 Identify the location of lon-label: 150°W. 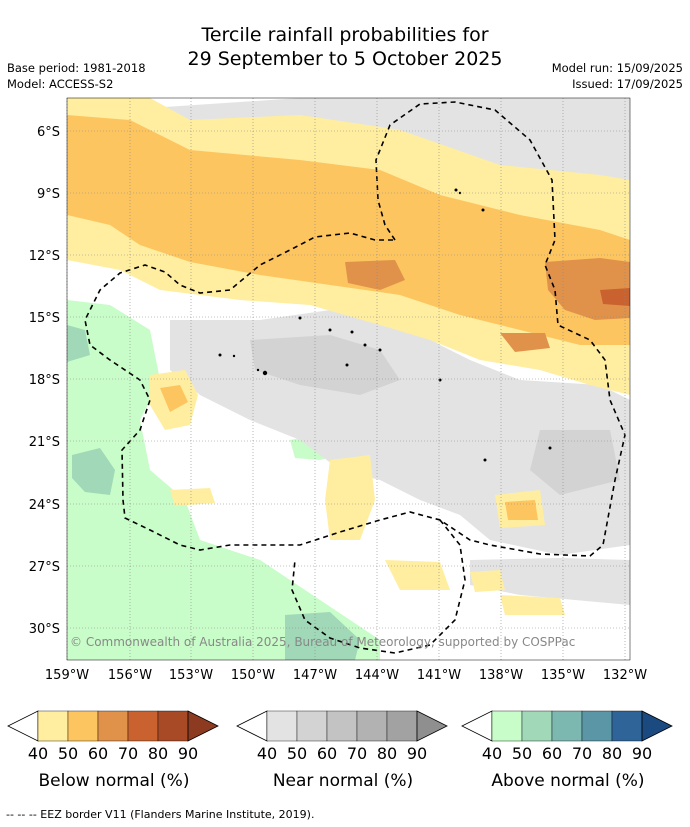
(253, 675).